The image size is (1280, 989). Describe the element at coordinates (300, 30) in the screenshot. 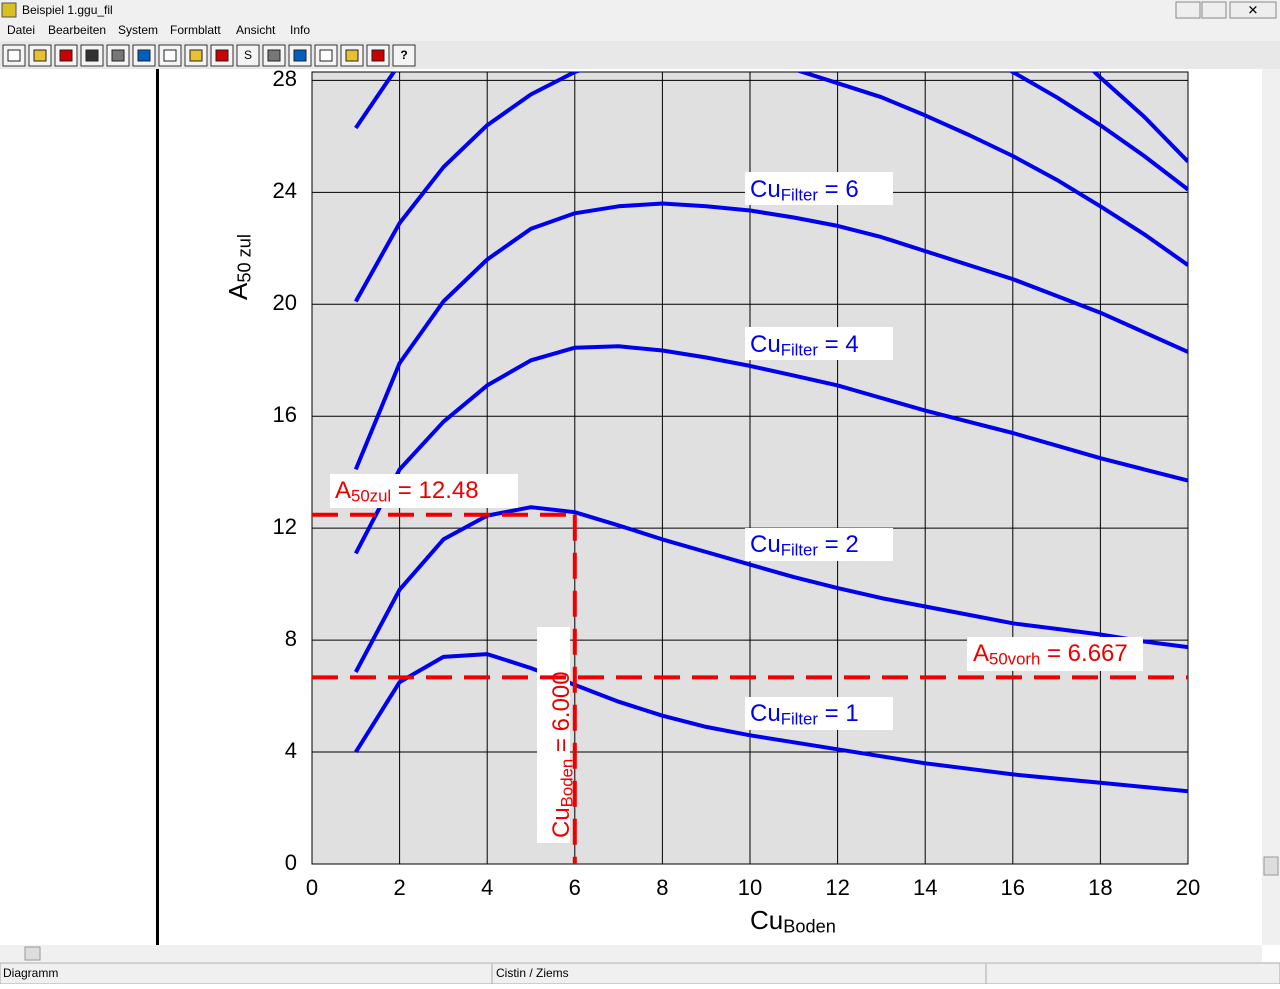

I see `menu-item: Info` at that location.